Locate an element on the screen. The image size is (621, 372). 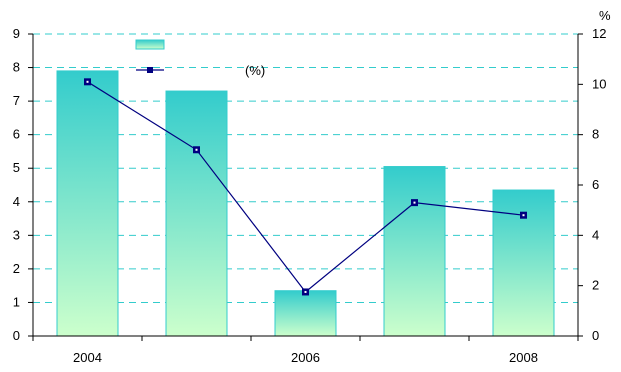
x-tick-label: 2008 is located at coordinates (523, 357).